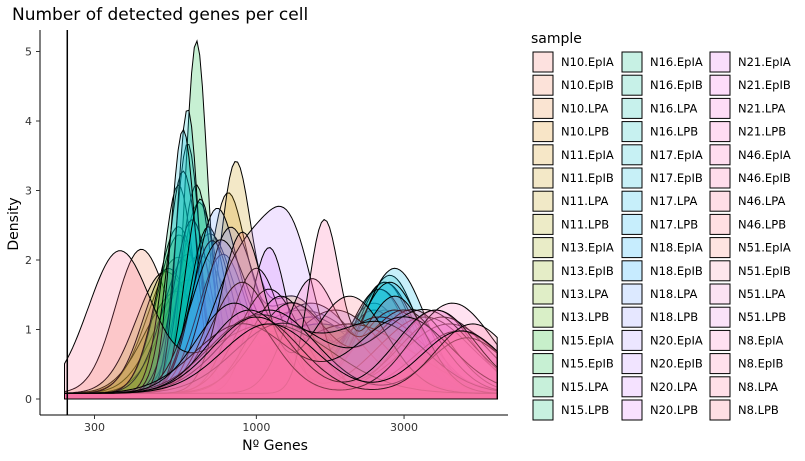 The width and height of the screenshot is (805, 461). Describe the element at coordinates (404, 427) in the screenshot. I see `x-tick-label: 3000` at that location.